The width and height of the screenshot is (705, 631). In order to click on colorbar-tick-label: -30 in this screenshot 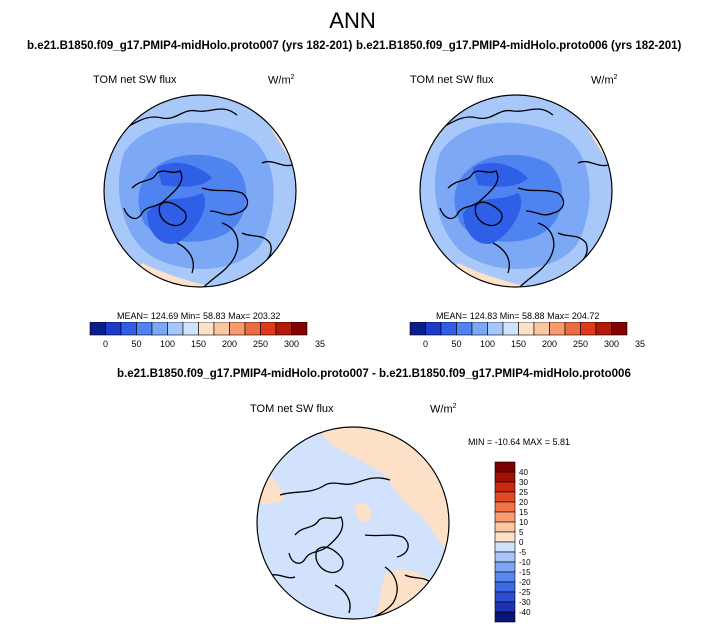, I will do `click(525, 602)`.